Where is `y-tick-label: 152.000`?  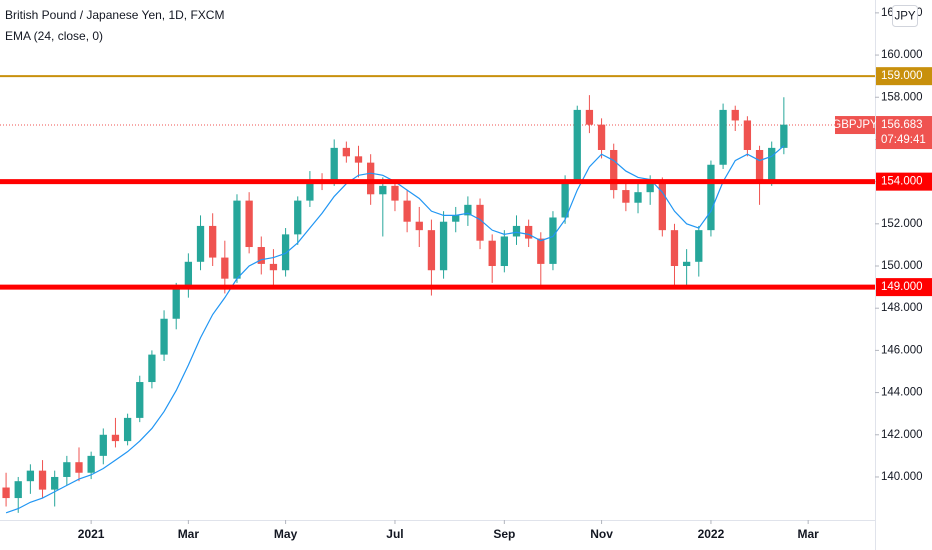 y-tick-label: 152.000 is located at coordinates (902, 224).